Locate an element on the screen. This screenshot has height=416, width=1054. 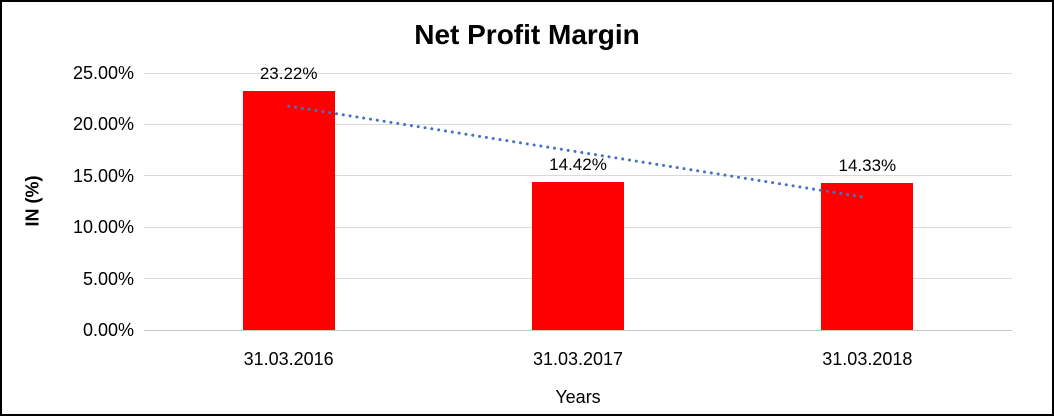
bar-value-label: 14.42% is located at coordinates (578, 164).